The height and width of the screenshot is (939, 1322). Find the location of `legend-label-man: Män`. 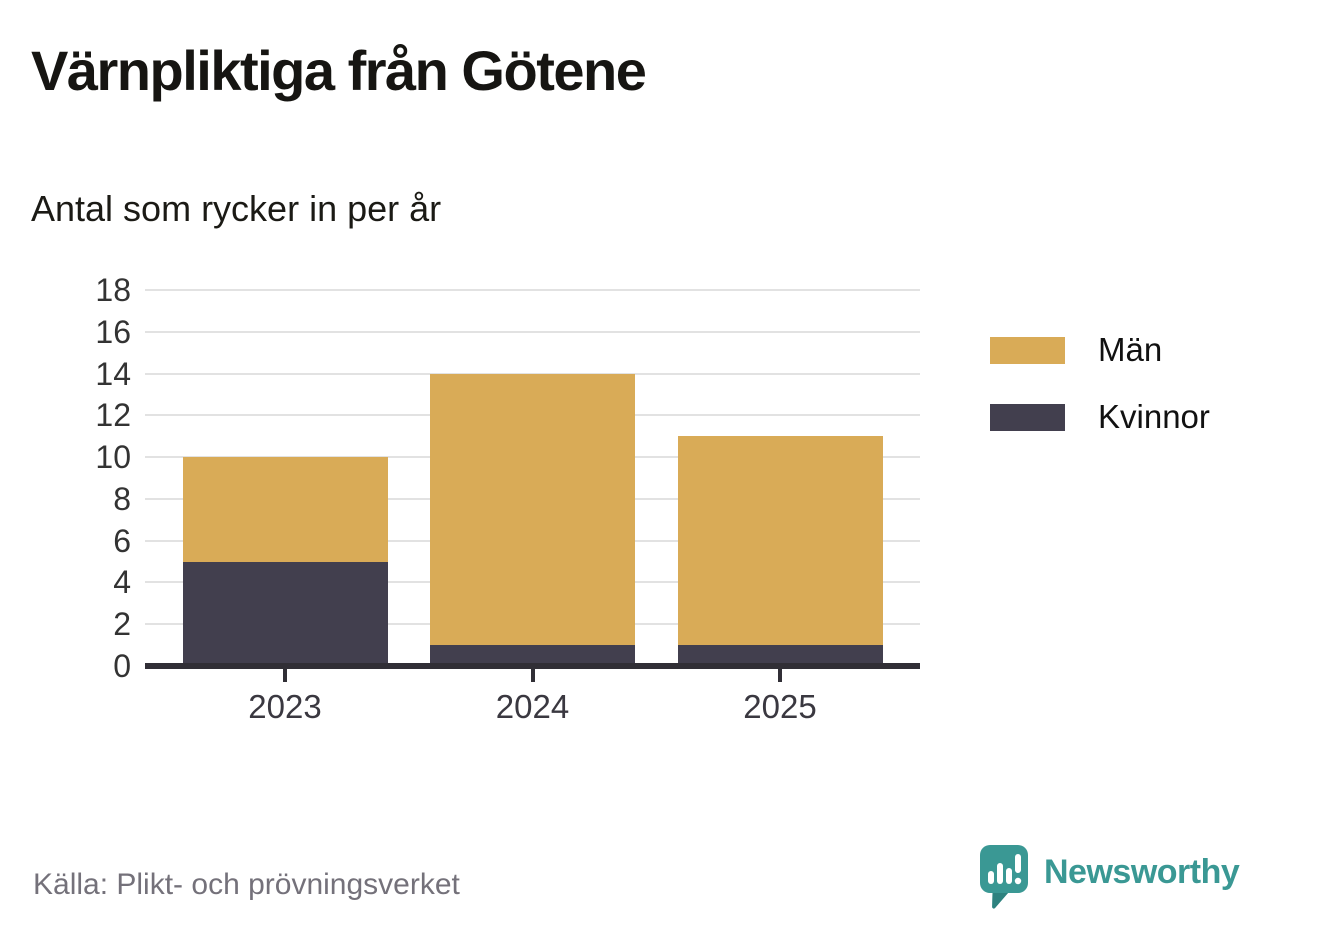

legend-label-man: Män is located at coordinates (1130, 349).